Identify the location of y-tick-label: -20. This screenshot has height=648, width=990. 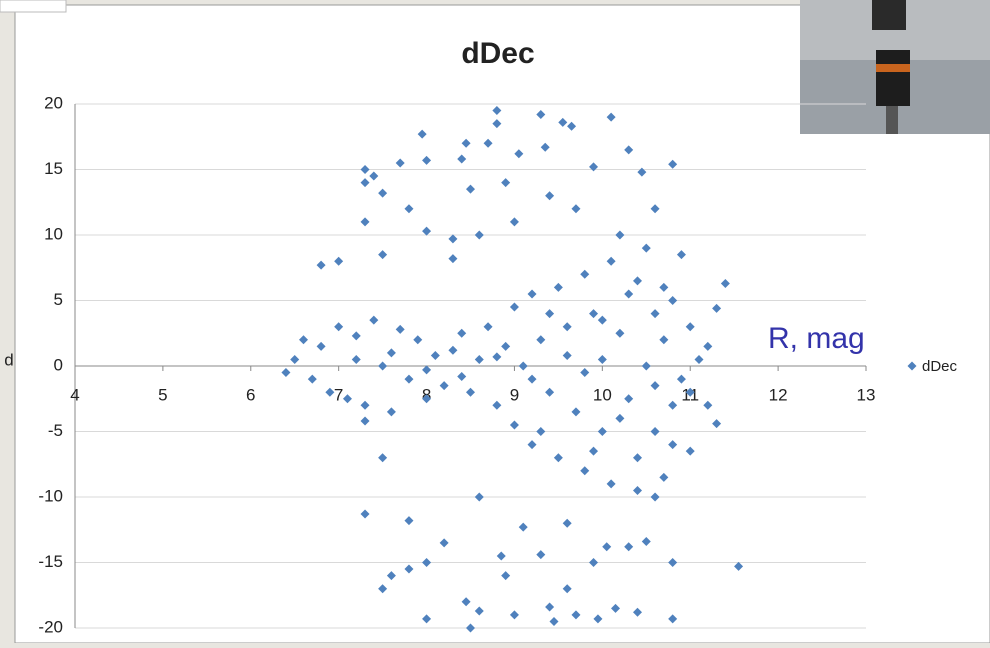
(50, 626).